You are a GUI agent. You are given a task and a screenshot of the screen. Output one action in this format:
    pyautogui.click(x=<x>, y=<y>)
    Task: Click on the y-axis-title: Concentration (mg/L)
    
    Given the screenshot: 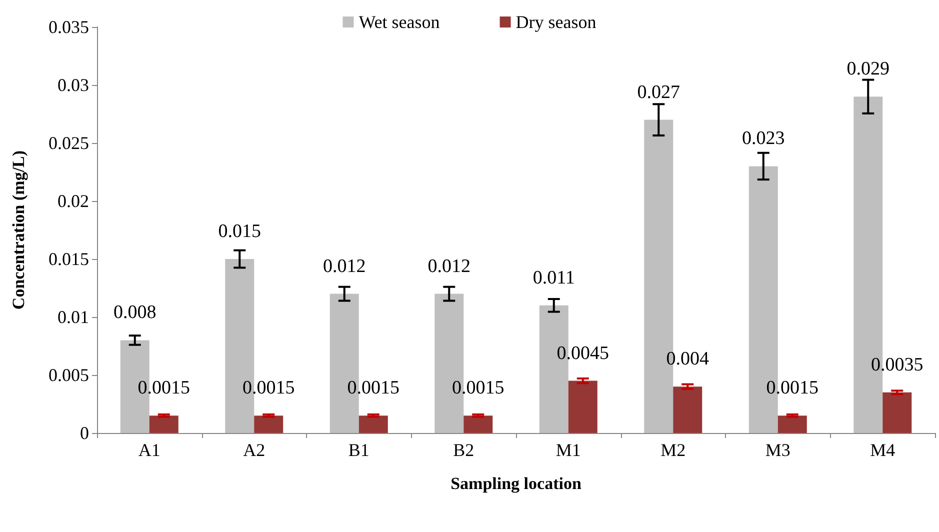 What is the action you would take?
    pyautogui.click(x=18, y=230)
    